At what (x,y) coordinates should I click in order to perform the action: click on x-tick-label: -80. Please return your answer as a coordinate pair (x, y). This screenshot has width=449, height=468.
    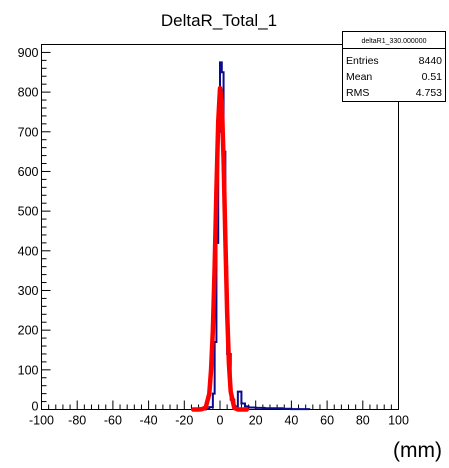
    Looking at the image, I should click on (77, 421).